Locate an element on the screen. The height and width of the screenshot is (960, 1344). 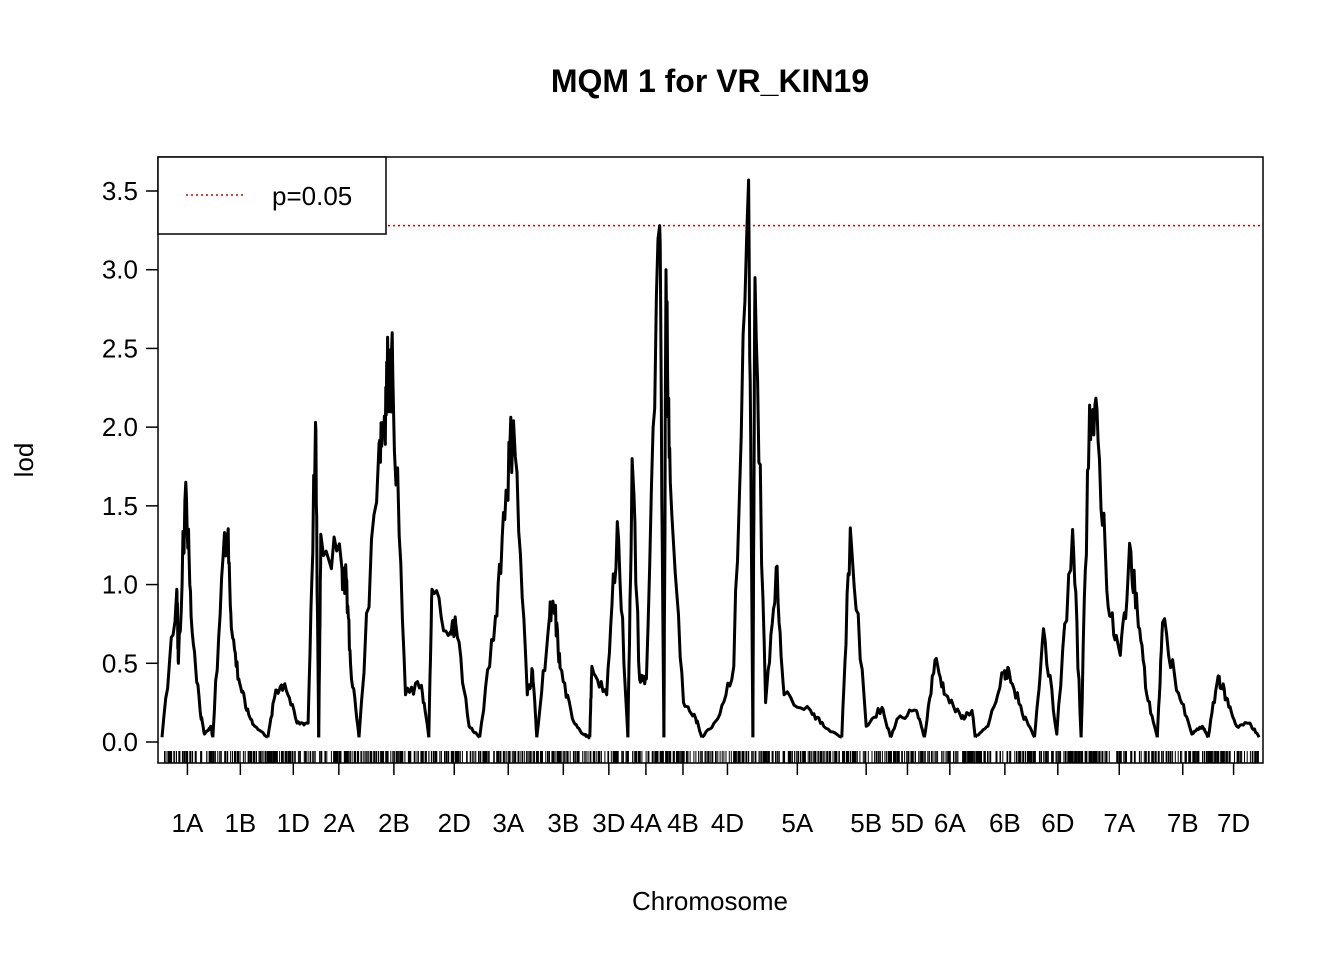
y-tick-label: 1.0 is located at coordinates (120, 585).